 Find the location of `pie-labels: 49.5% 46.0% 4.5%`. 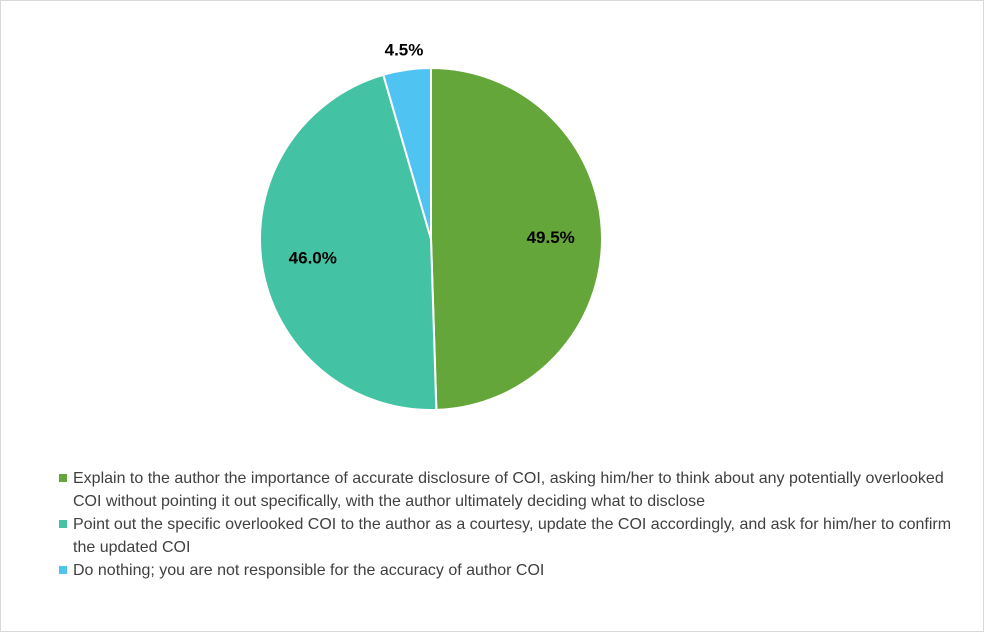

pie-labels: 49.5% 46.0% 4.5% is located at coordinates (432, 153).